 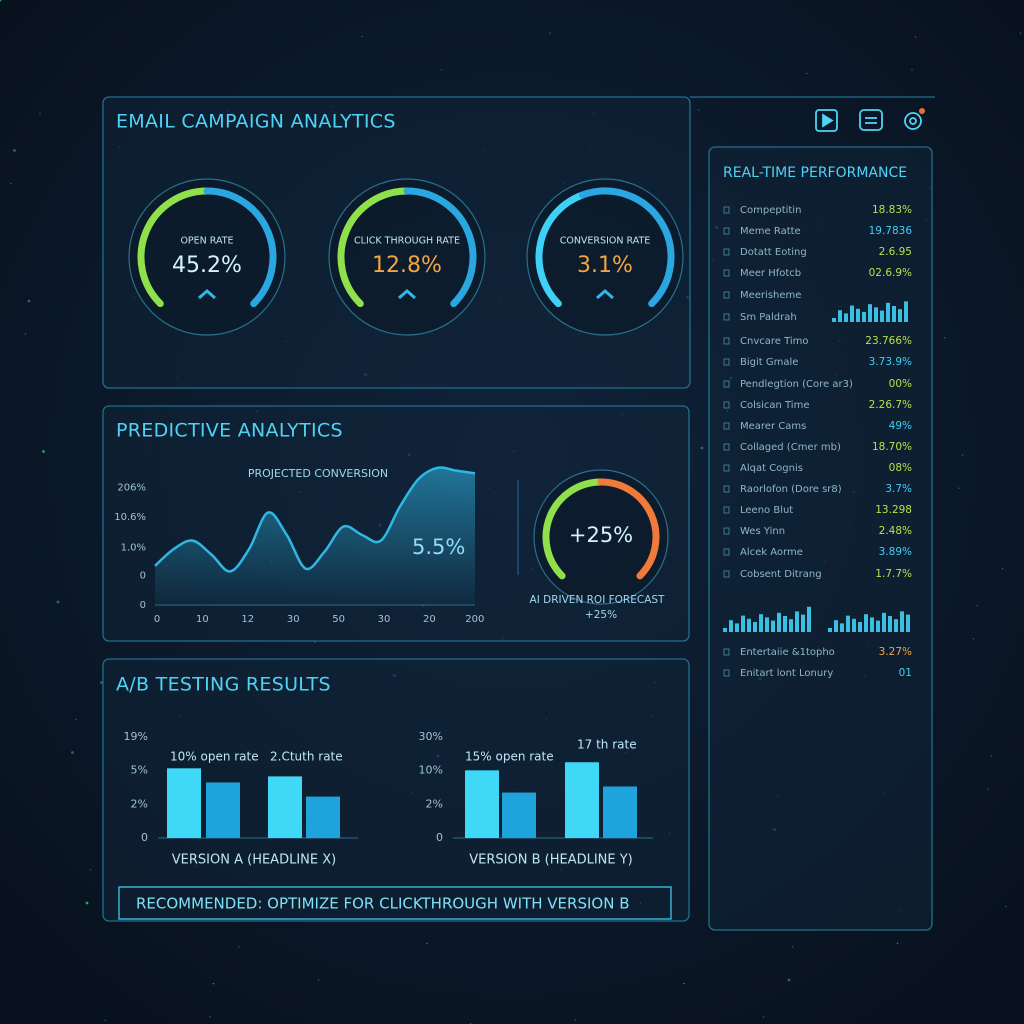 What do you see at coordinates (770, 210) in the screenshot?
I see `row-label: Compeptitin` at bounding box center [770, 210].